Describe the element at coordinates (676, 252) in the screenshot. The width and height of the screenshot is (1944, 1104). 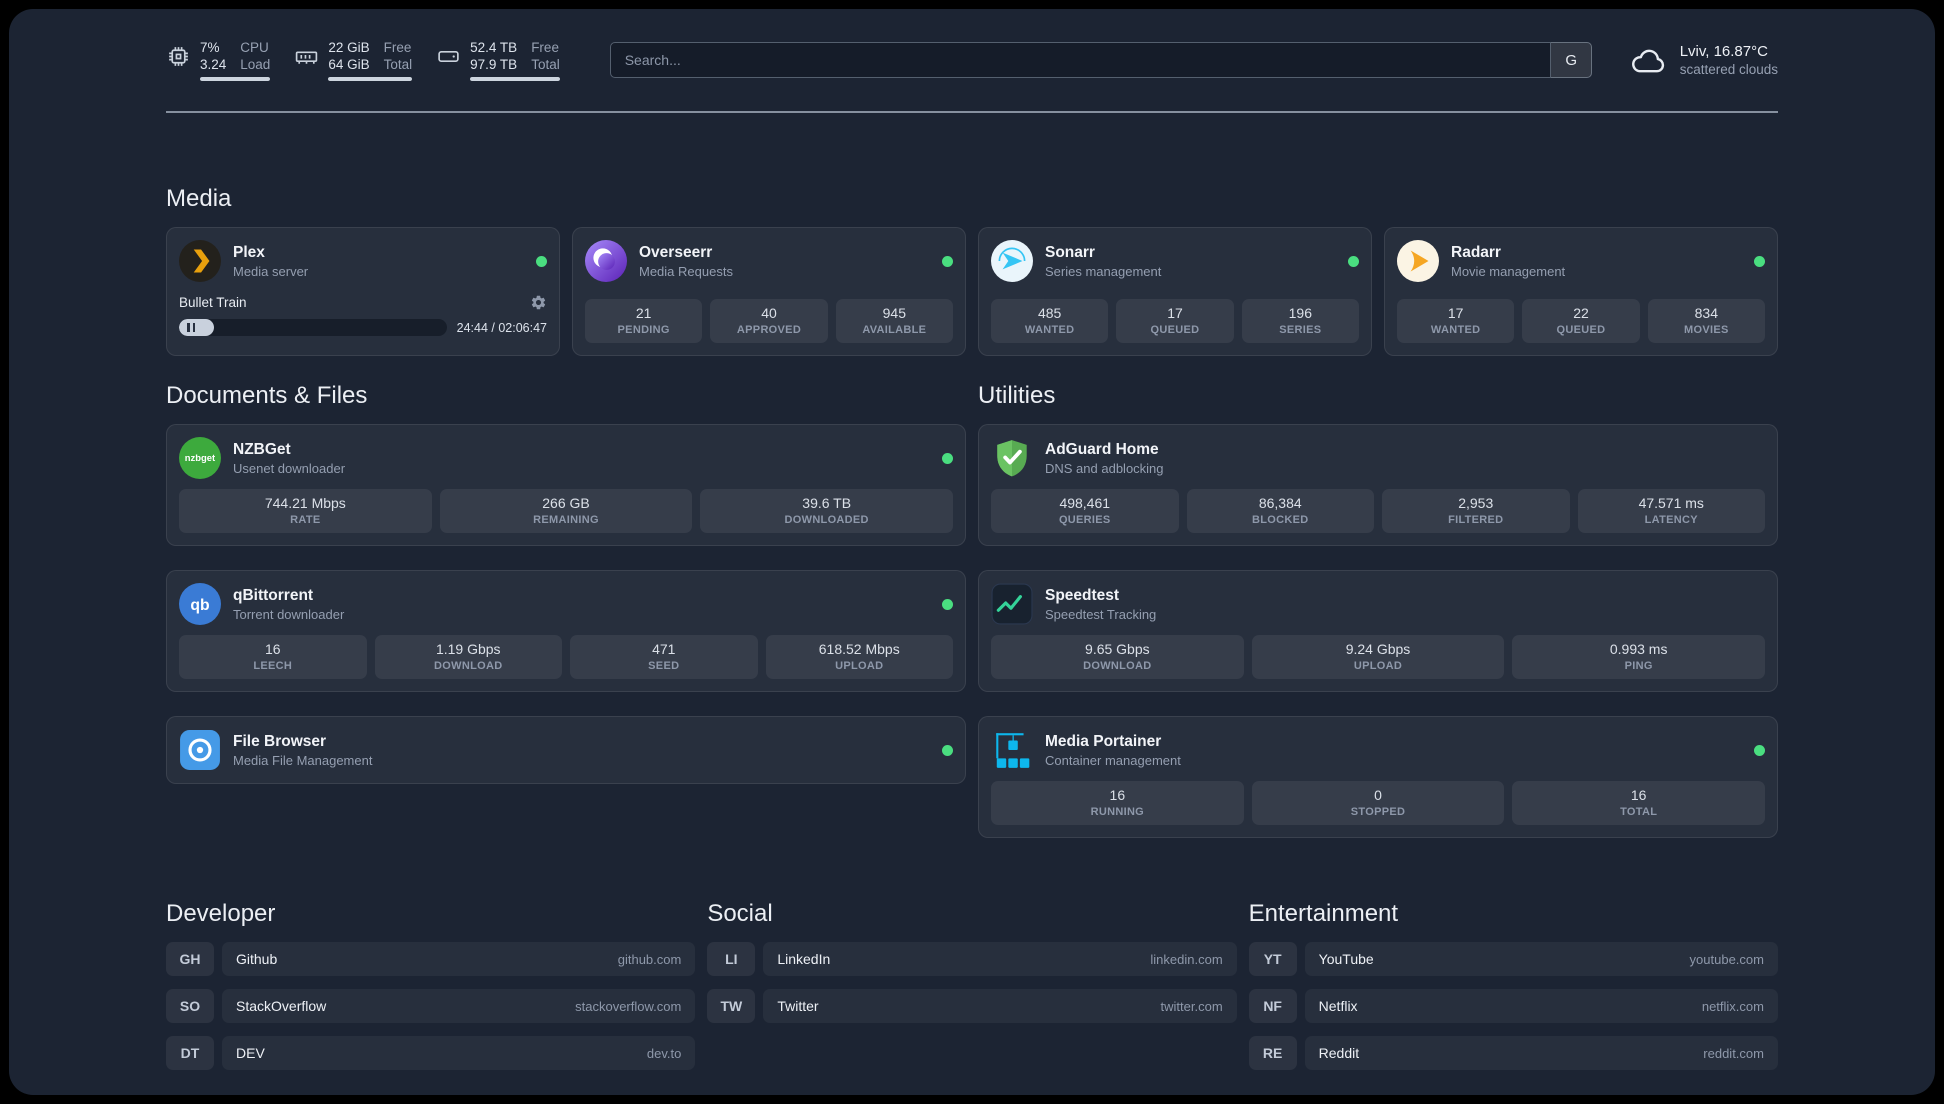
I see `app-name: Overseerr` at that location.